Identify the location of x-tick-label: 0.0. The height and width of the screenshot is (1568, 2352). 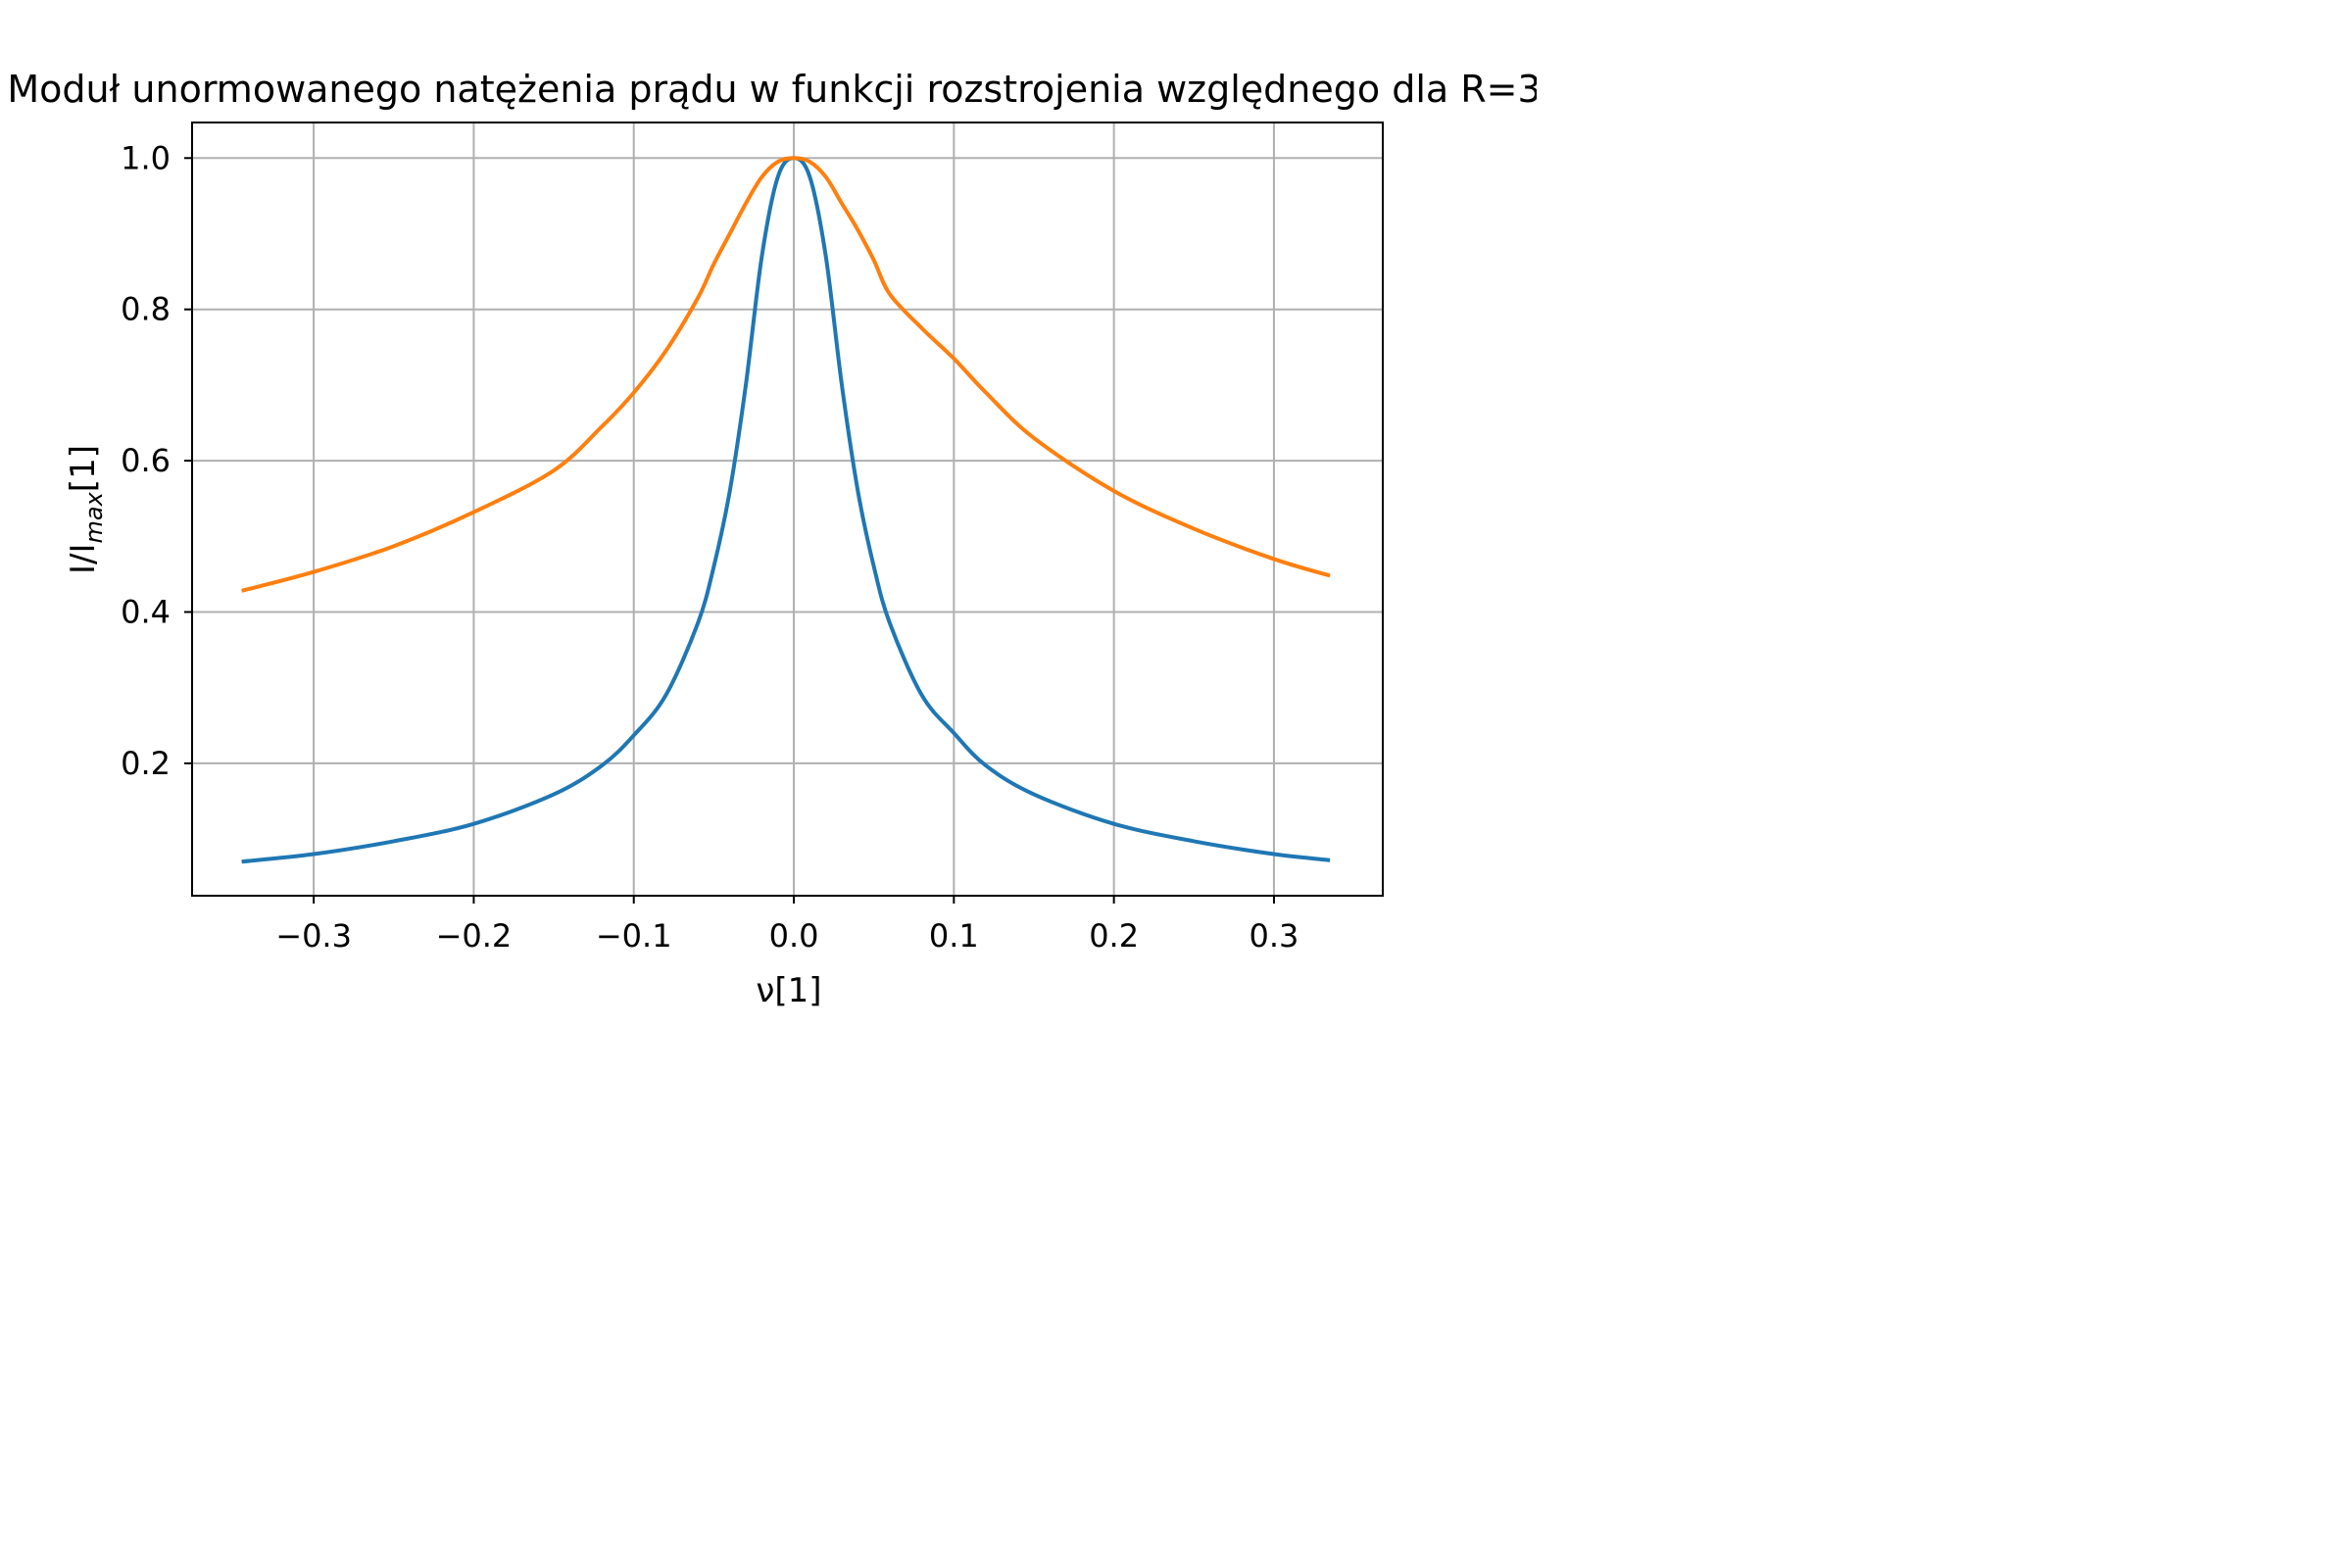
(794, 936).